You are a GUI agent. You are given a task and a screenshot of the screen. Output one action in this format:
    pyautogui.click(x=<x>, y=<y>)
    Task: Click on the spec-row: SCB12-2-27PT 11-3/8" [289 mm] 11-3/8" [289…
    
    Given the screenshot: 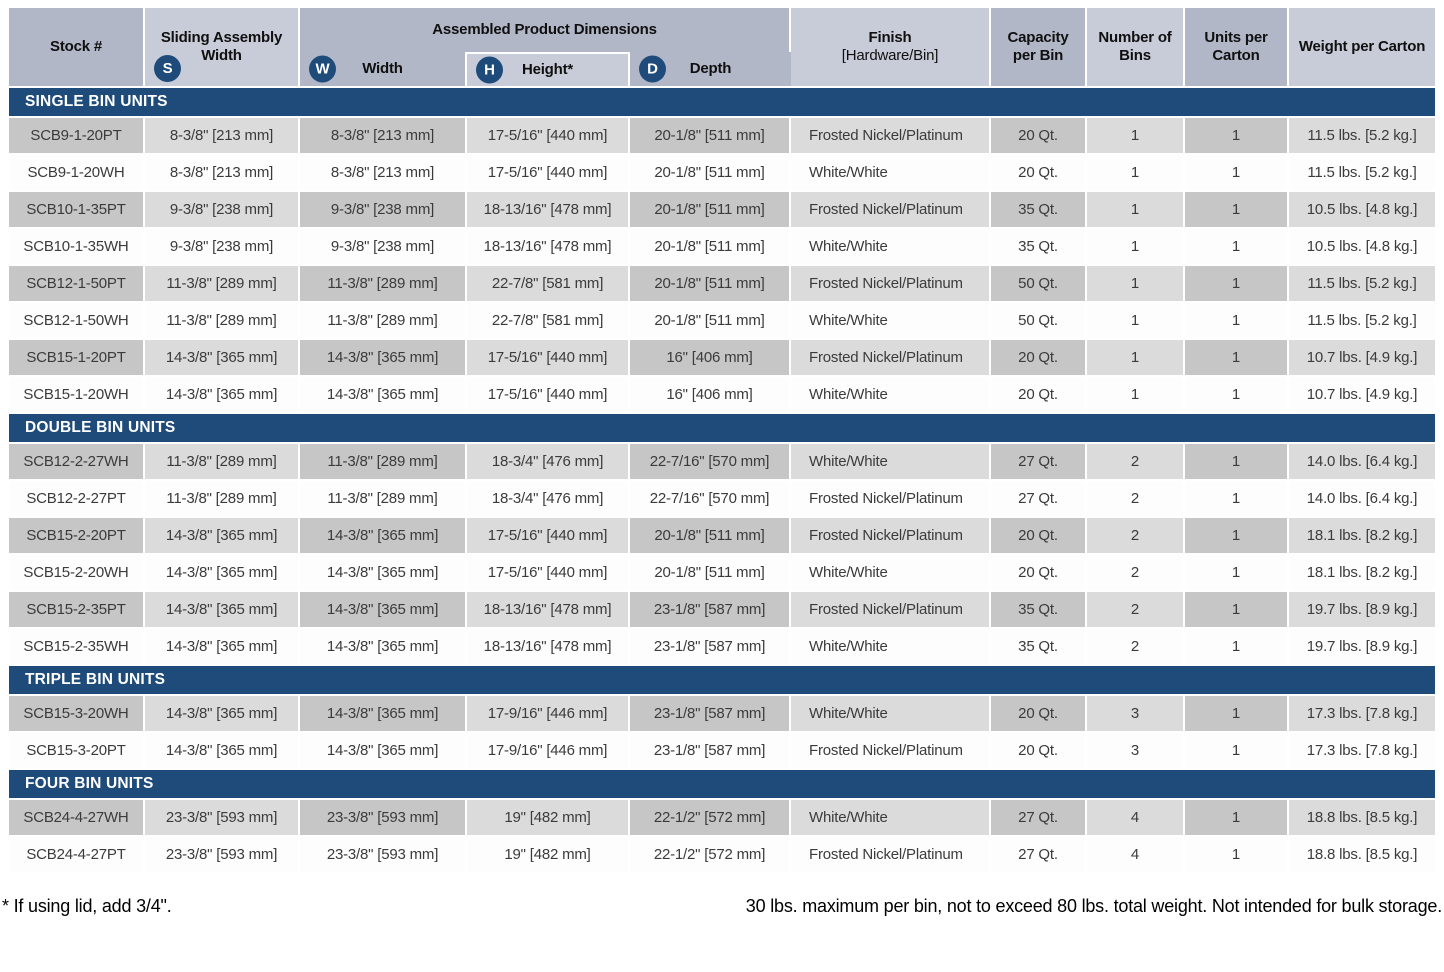 What is the action you would take?
    pyautogui.click(x=722, y=499)
    